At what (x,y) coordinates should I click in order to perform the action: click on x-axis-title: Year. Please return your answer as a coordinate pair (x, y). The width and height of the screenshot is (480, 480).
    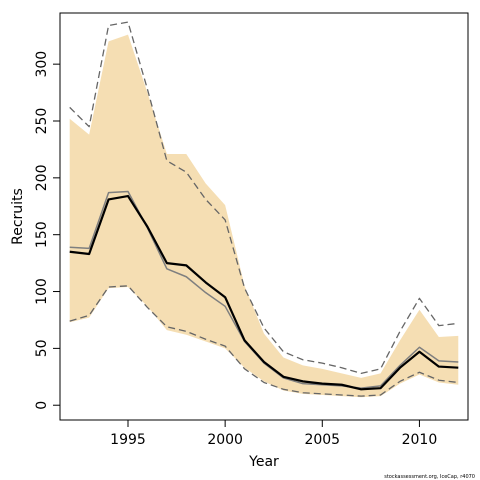
    Looking at the image, I should click on (263, 462).